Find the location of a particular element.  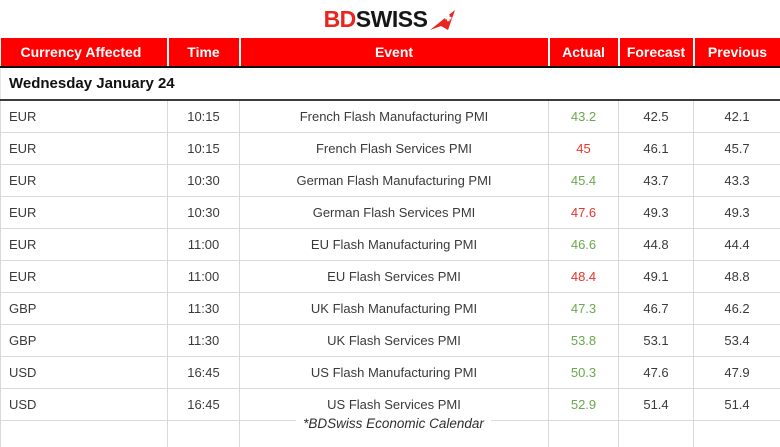

empty-row is located at coordinates (390, 433).